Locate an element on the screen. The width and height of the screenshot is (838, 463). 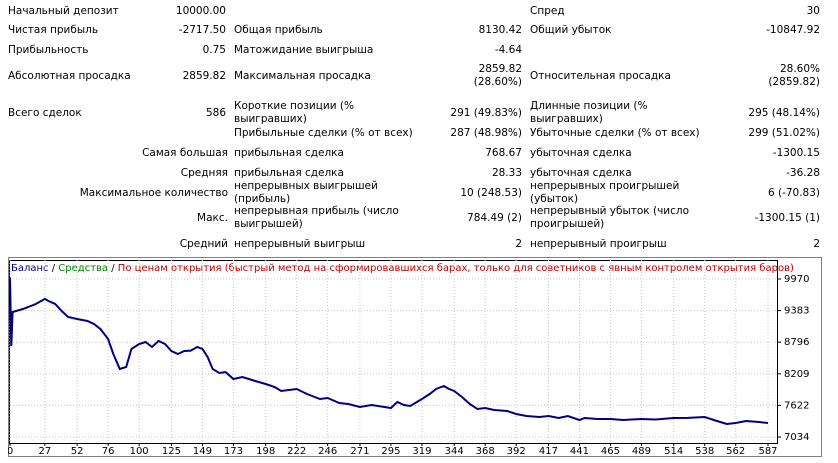
label-cell: Начальный депозит is located at coordinates (63, 10).